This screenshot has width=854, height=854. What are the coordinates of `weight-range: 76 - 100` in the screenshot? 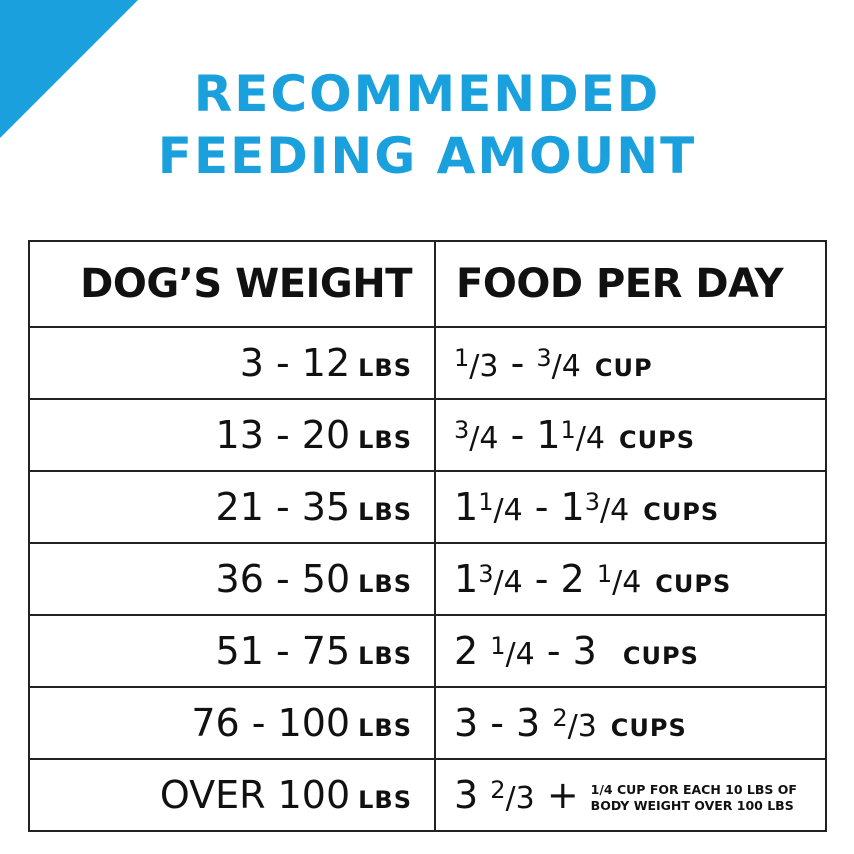 It's located at (271, 723).